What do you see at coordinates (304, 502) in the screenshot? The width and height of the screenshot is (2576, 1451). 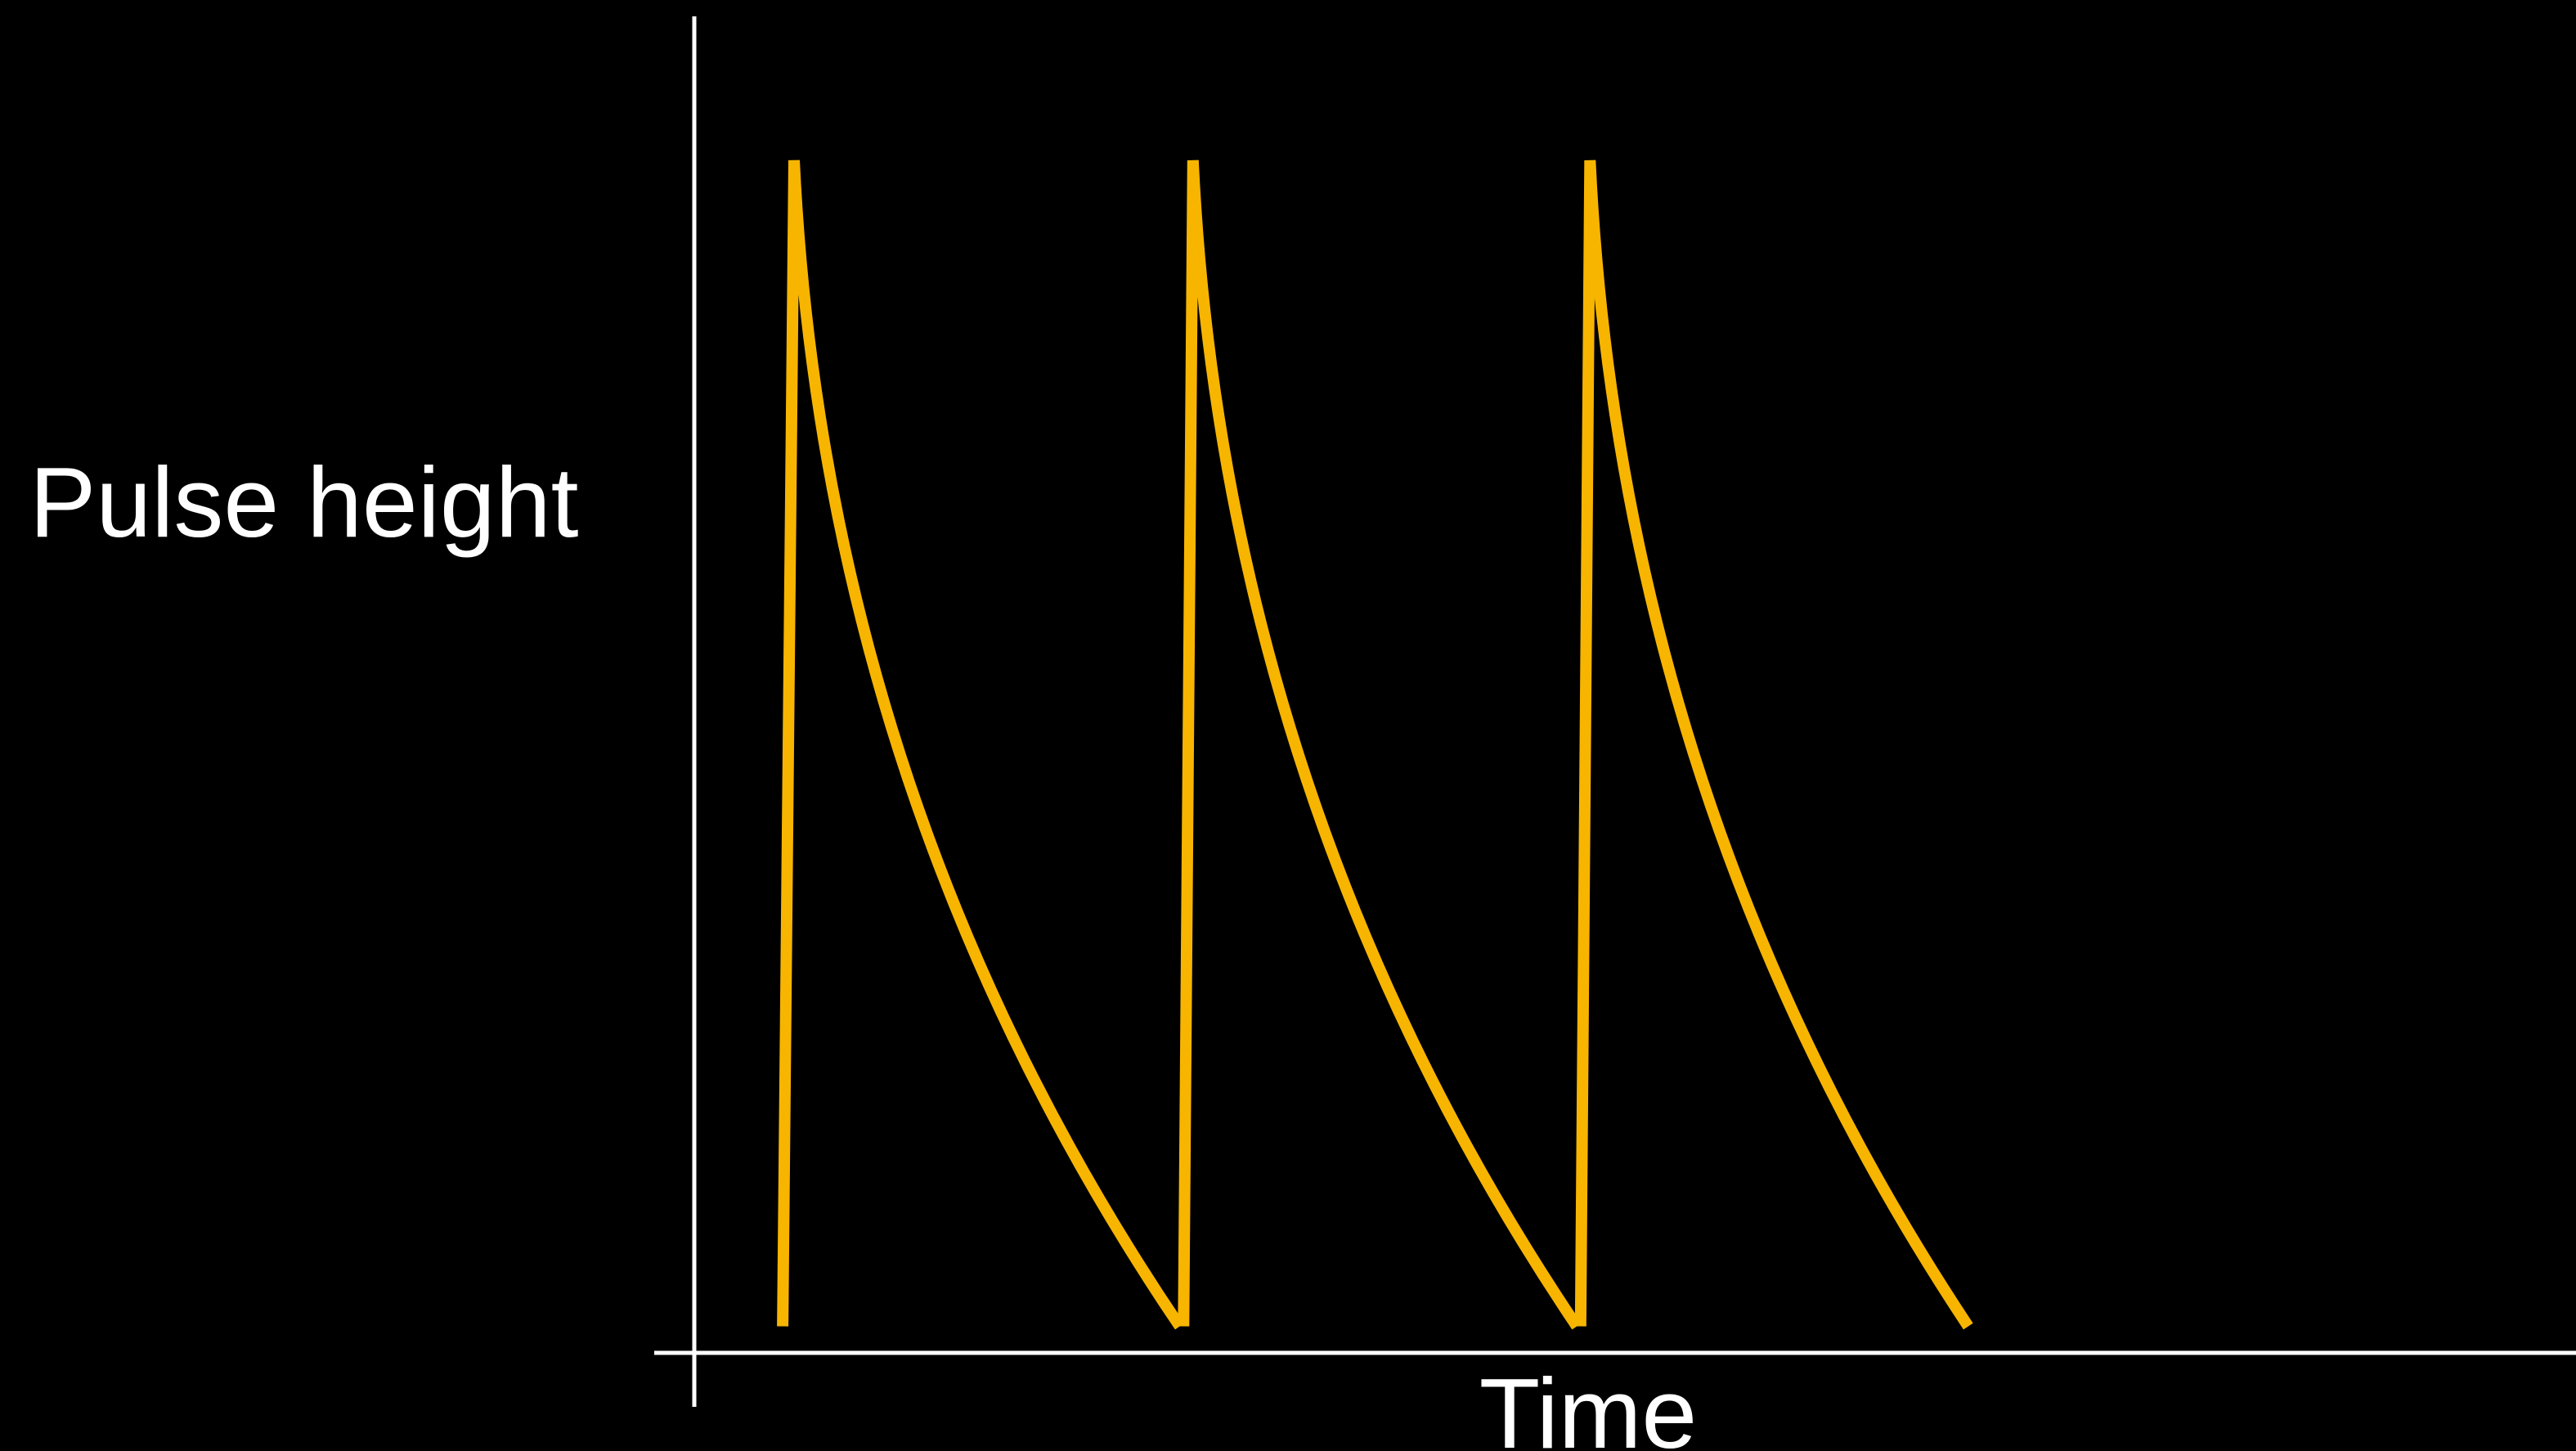 I see `y-axis-label: Pulse height` at bounding box center [304, 502].